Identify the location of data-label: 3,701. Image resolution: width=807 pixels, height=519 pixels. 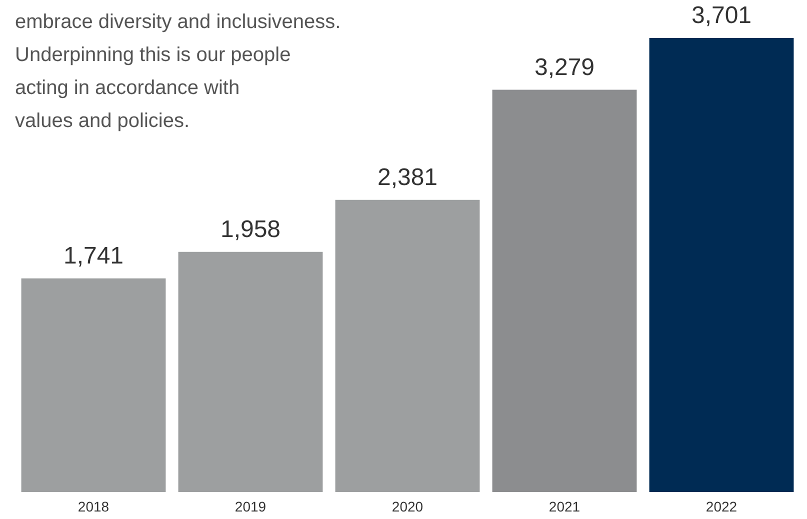
(721, 15).